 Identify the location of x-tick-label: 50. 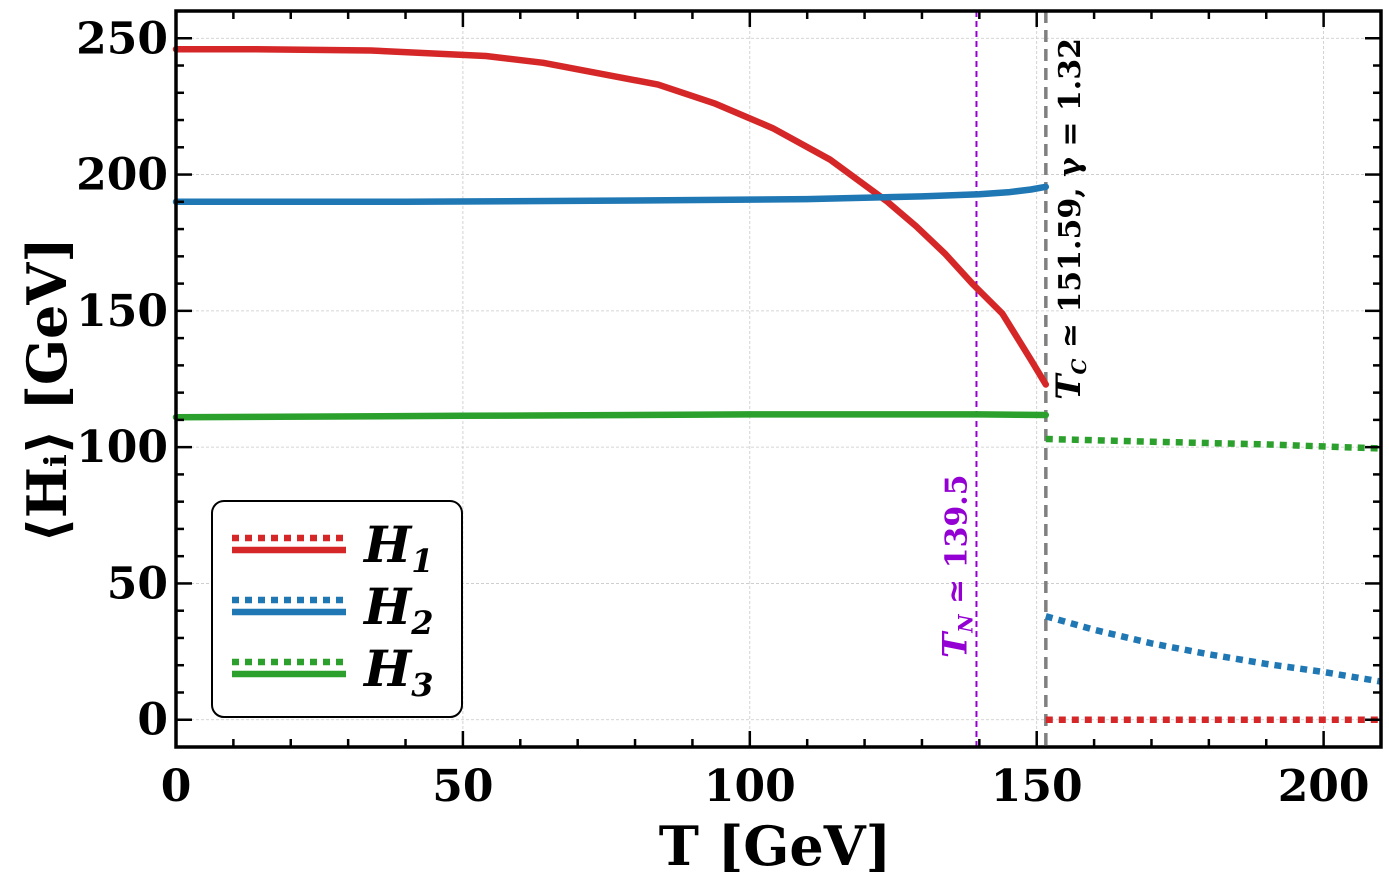
(462, 786).